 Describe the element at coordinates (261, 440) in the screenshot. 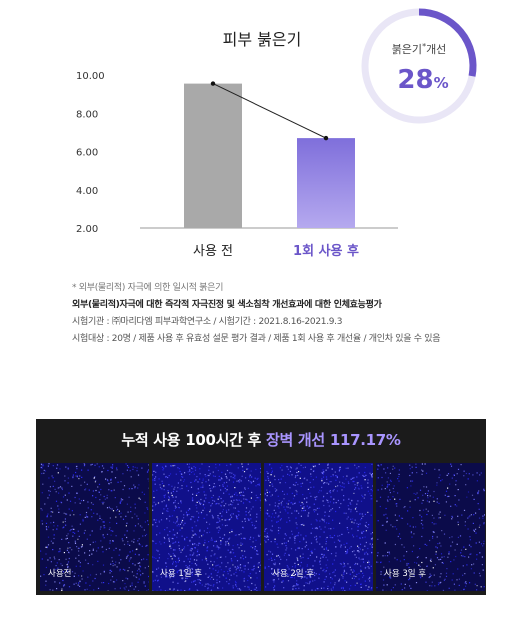

I see `panel-title: 누적 사용 100시간 후 장벽 개선 117.17%` at that location.